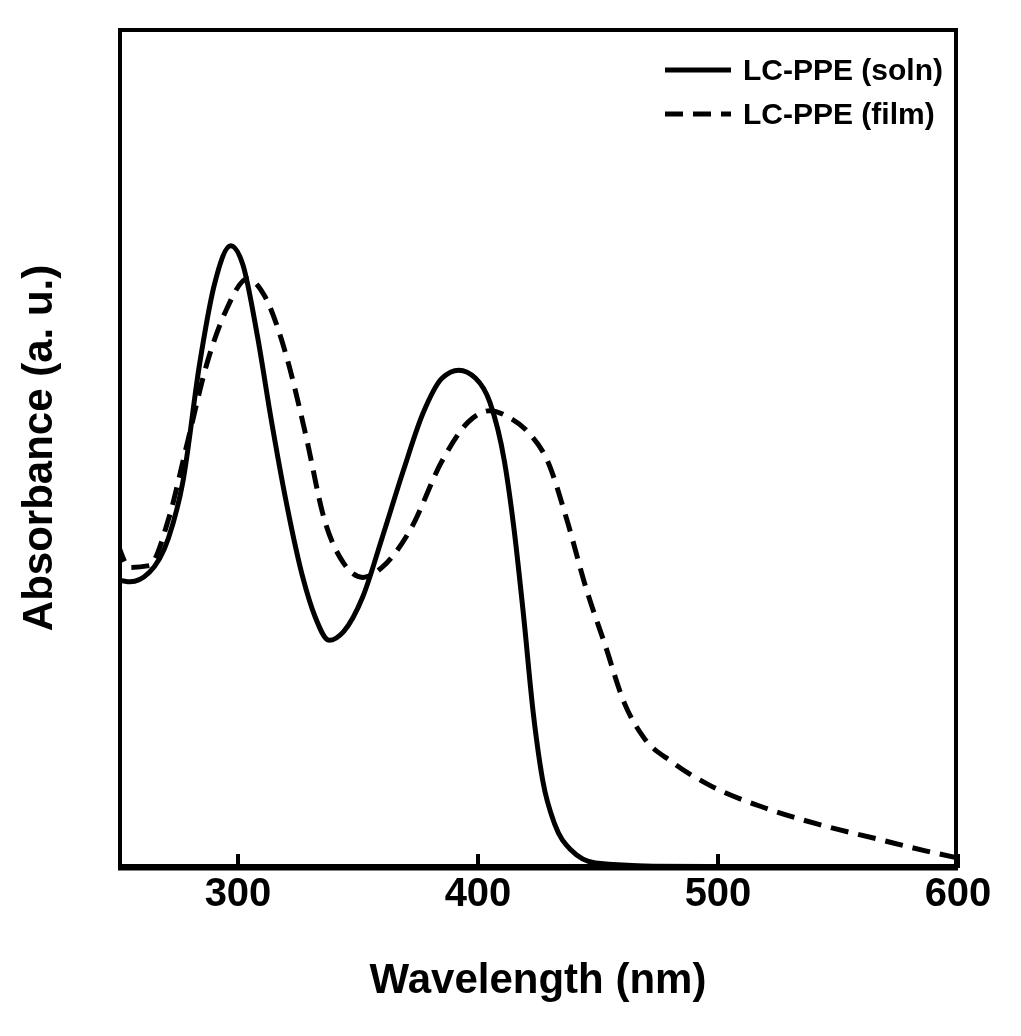 The image size is (1021, 1036). Describe the element at coordinates (839, 114) in the screenshot. I see `legend-label: LC-PPE (film)` at that location.